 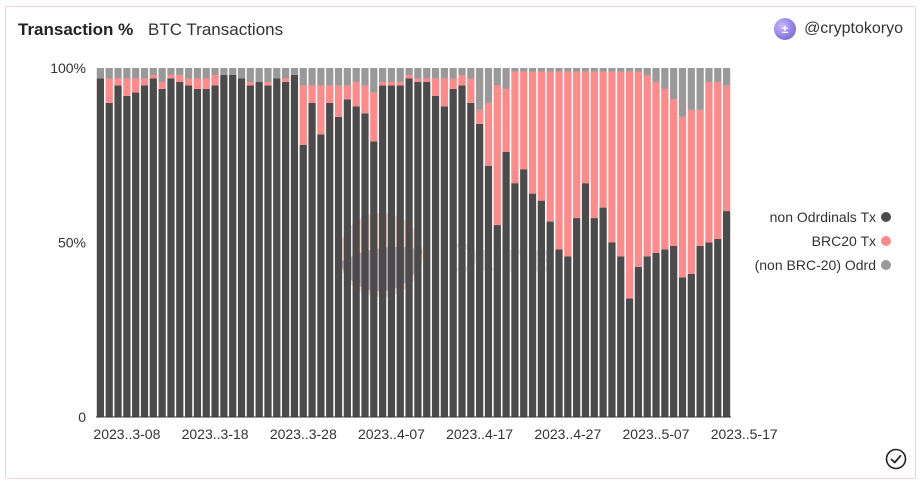 What do you see at coordinates (838, 29) in the screenshot?
I see `author-badge: ± @cryptokoryo` at bounding box center [838, 29].